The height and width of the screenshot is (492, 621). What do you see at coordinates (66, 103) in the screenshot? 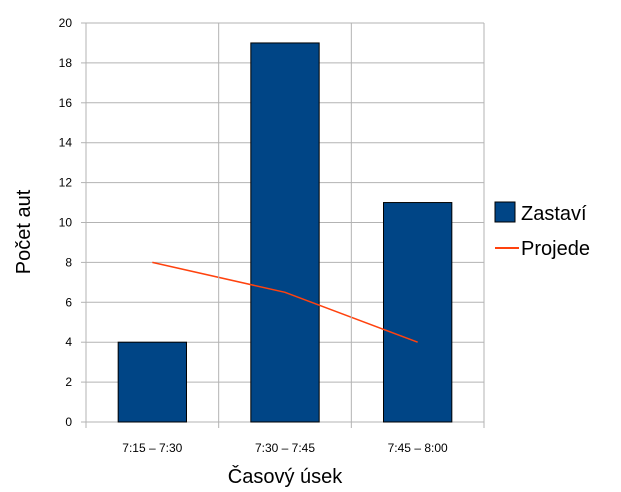
I see `y-tick-label: 16` at bounding box center [66, 103].